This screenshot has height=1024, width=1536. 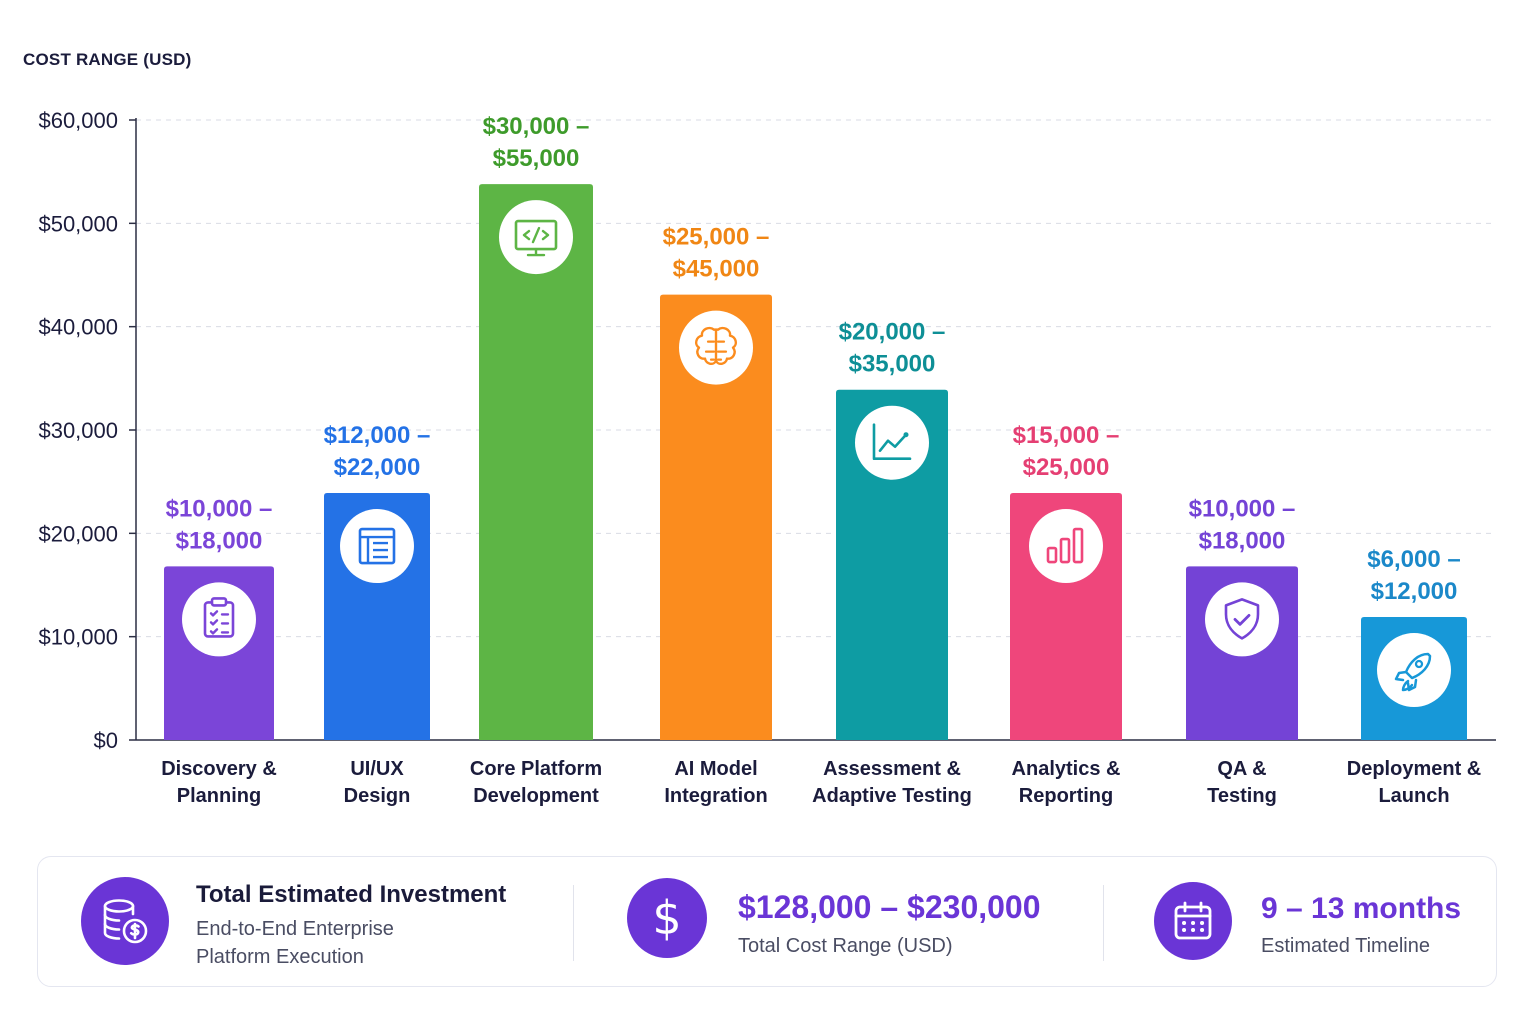 What do you see at coordinates (1066, 546) in the screenshot?
I see `bar-chart-icon` at bounding box center [1066, 546].